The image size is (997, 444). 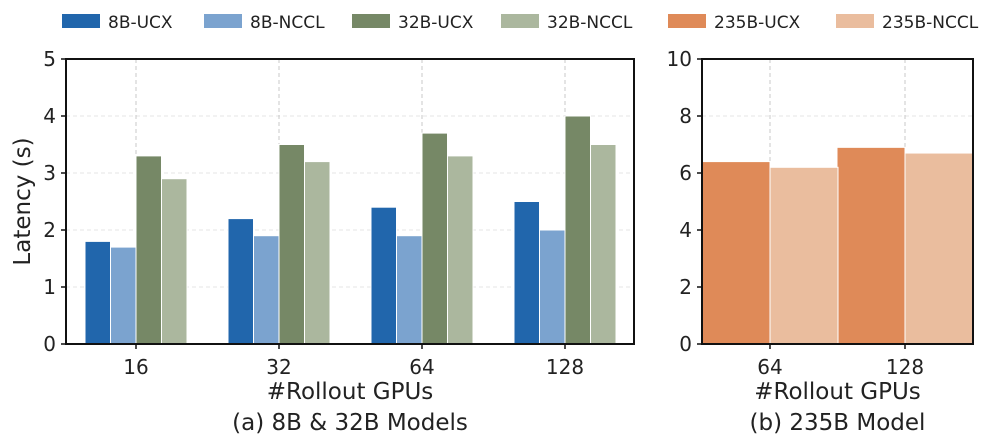 What do you see at coordinates (278, 367) in the screenshot?
I see `x-tick-label: 32` at bounding box center [278, 367].